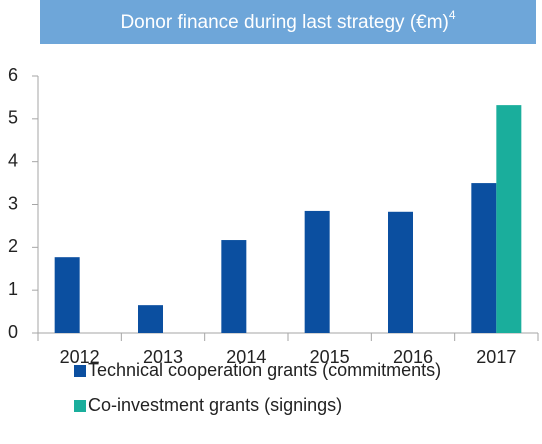 The height and width of the screenshot is (444, 542). What do you see at coordinates (80, 357) in the screenshot?
I see `x-tick-label: 2012` at bounding box center [80, 357].